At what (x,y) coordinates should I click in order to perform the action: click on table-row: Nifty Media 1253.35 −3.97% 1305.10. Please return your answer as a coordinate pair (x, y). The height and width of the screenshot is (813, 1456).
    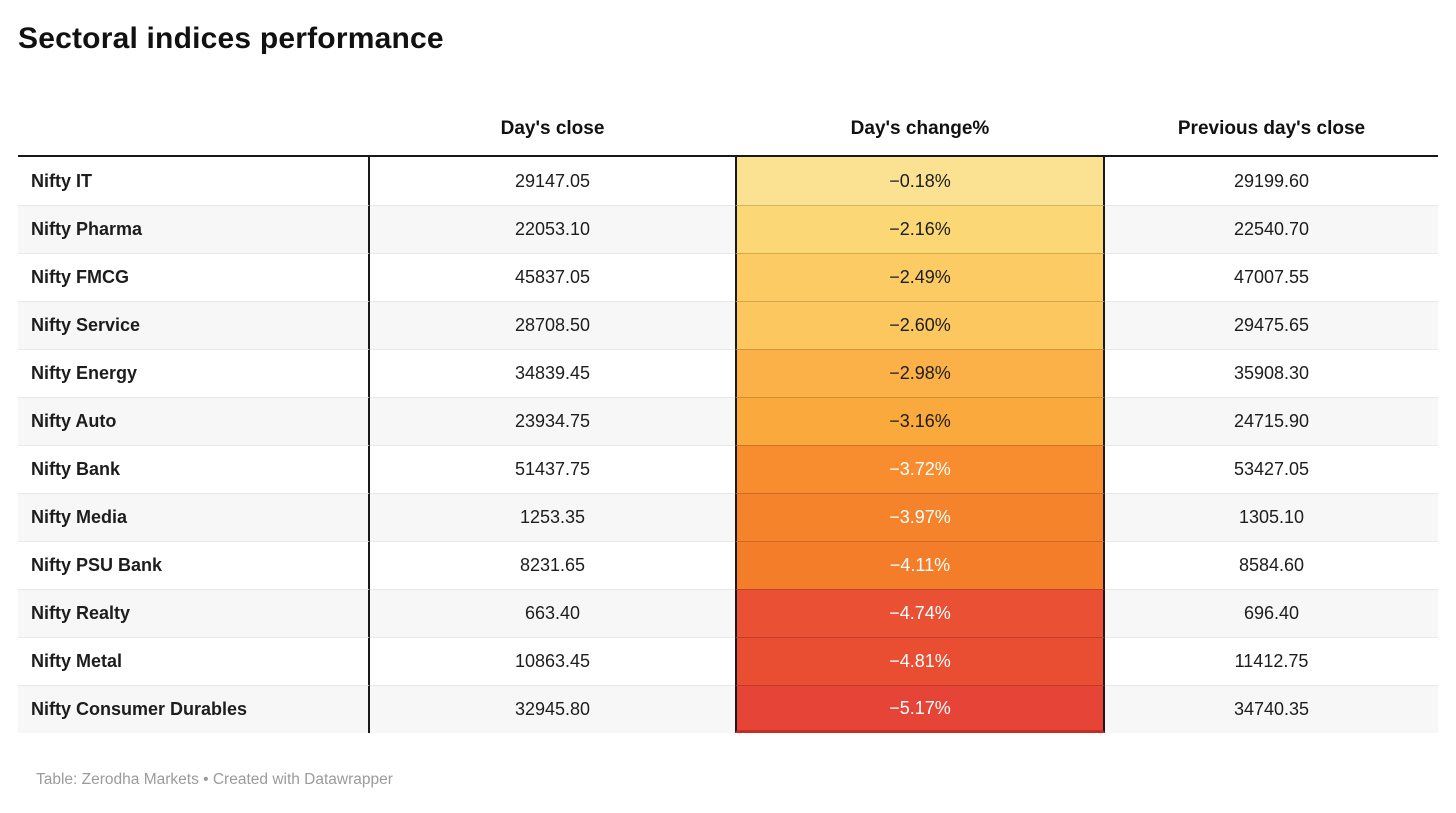
    Looking at the image, I should click on (728, 517).